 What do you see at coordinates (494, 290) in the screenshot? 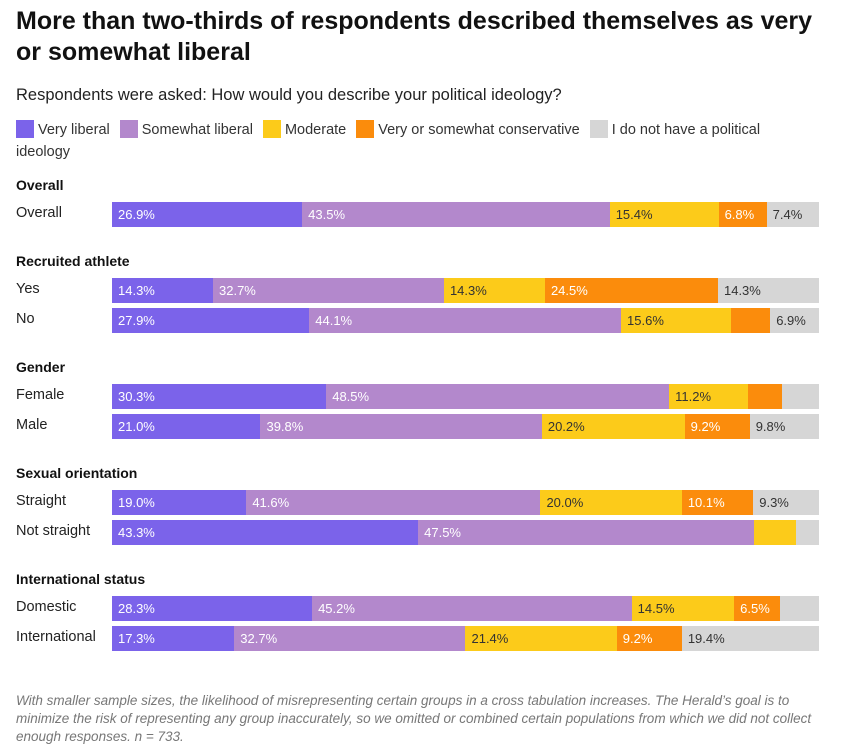
I see `bar-segment-moderate: 14.3%` at bounding box center [494, 290].